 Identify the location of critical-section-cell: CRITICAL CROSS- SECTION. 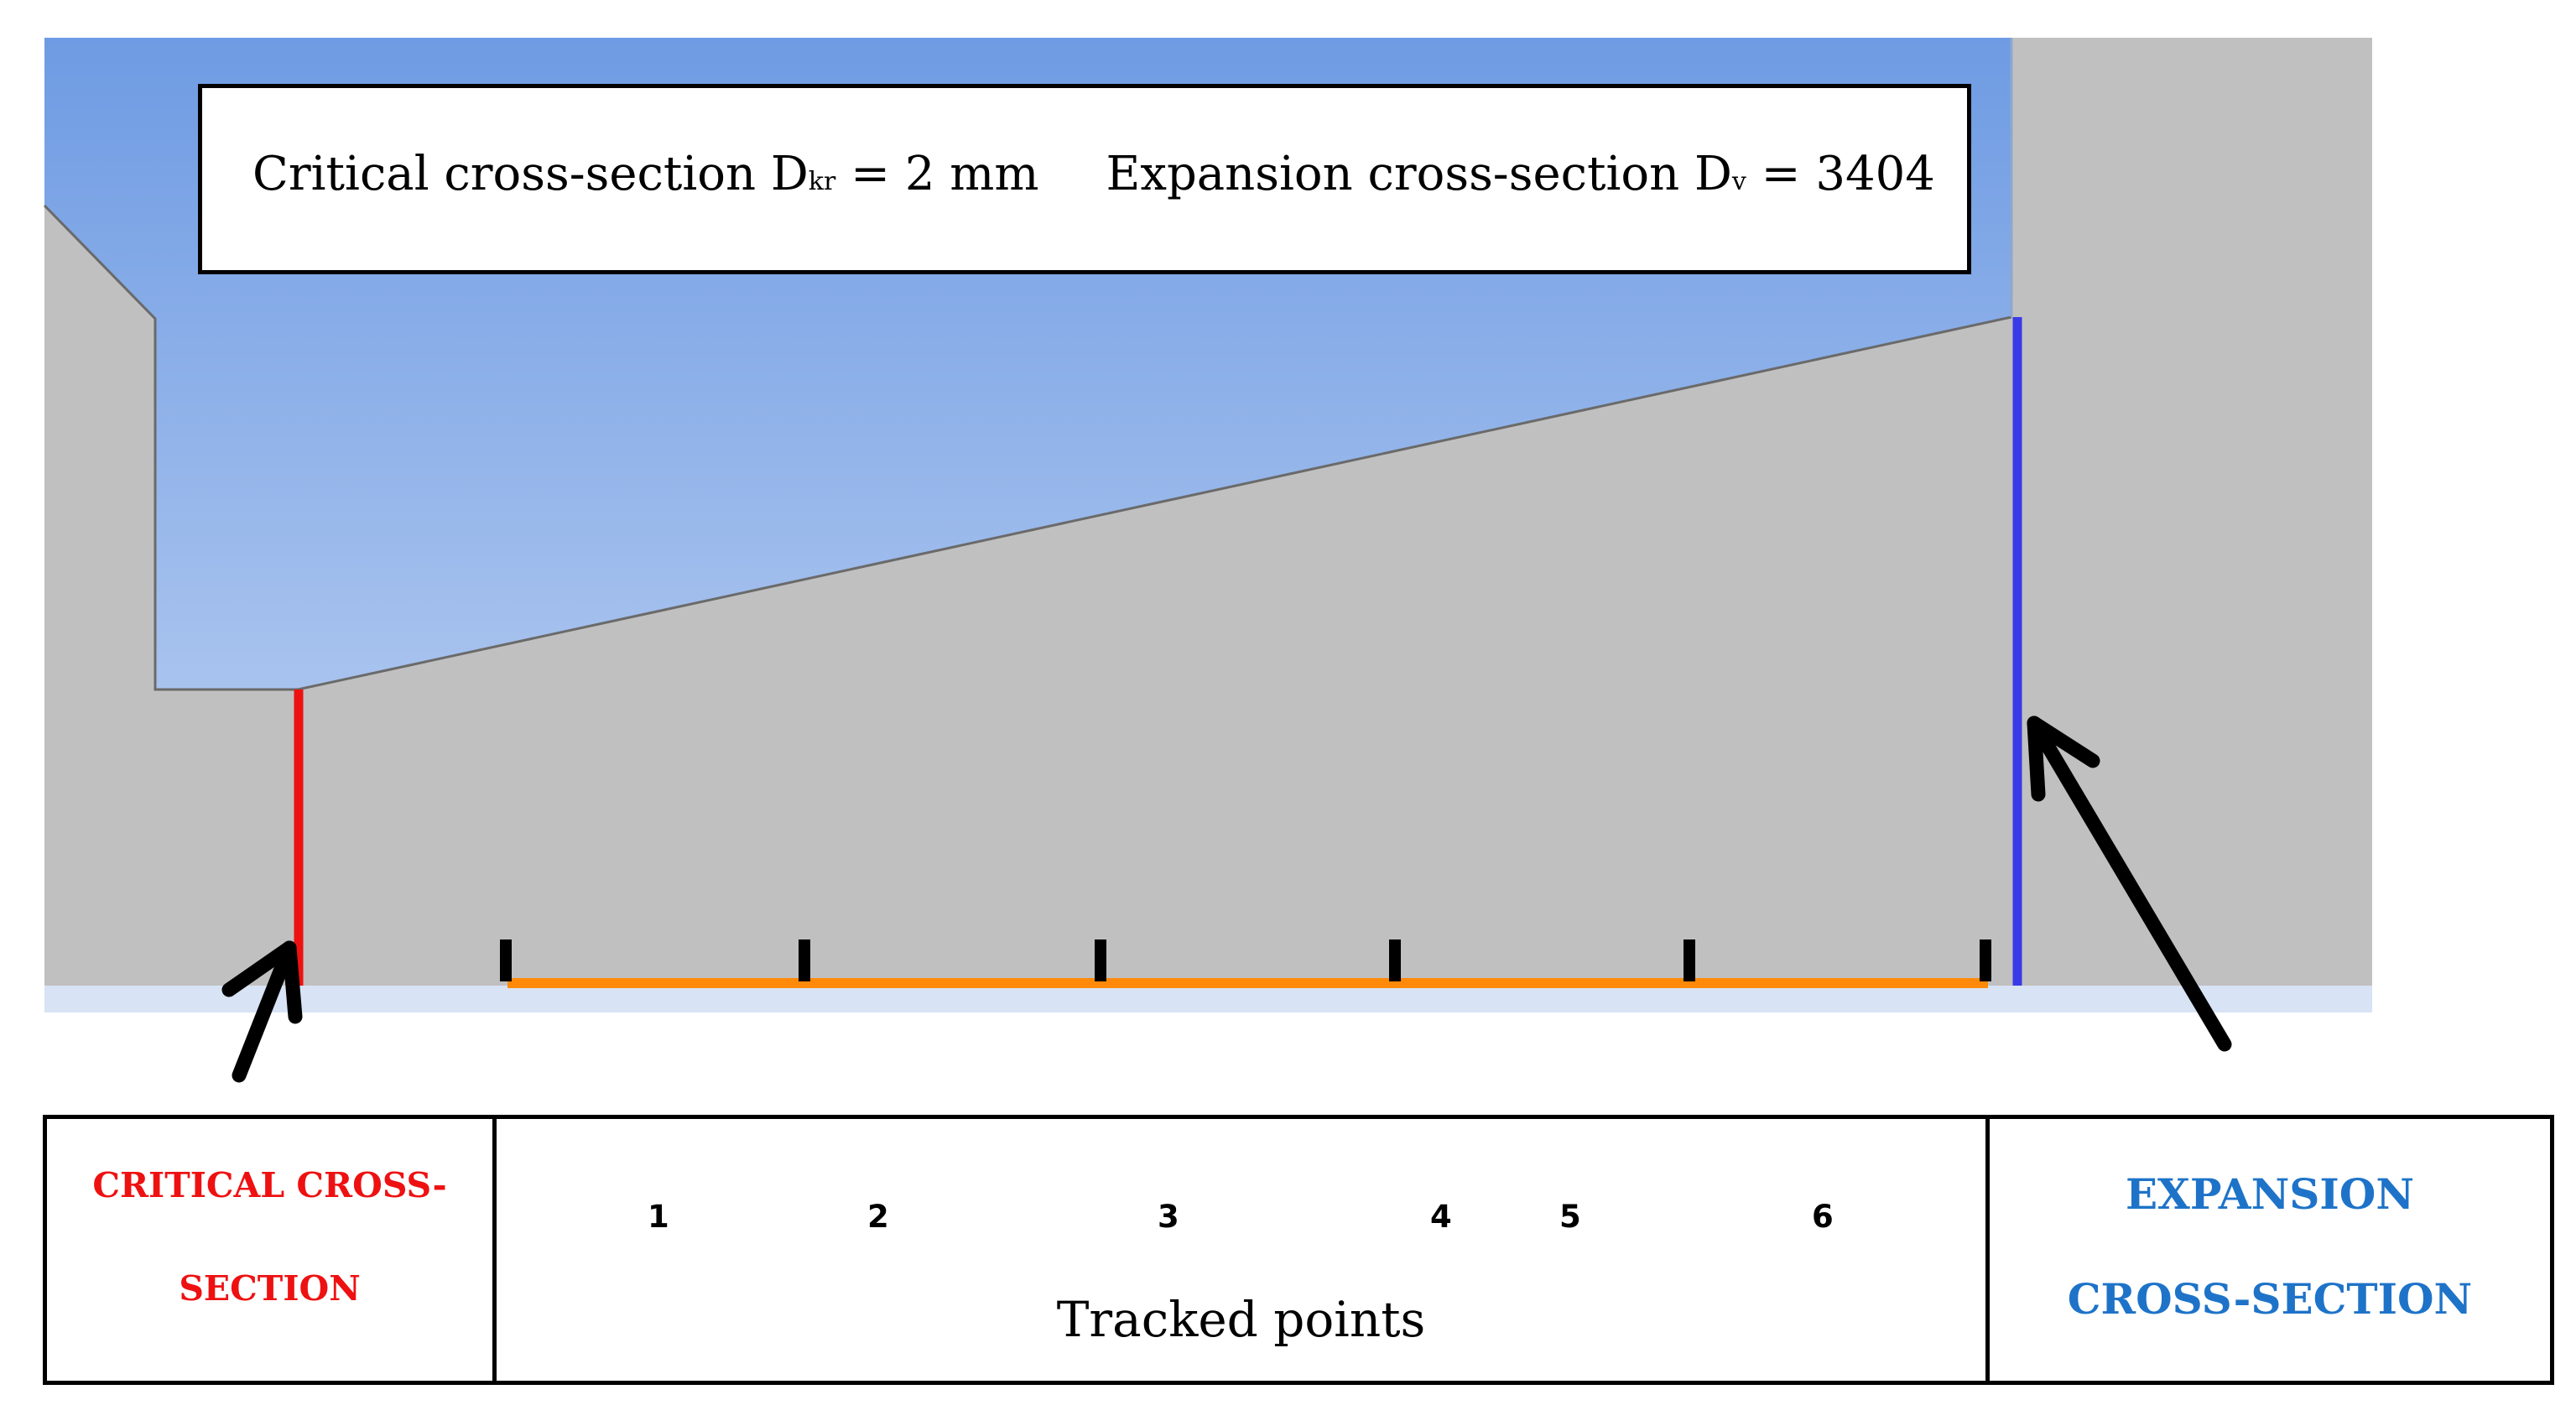
(272, 1250).